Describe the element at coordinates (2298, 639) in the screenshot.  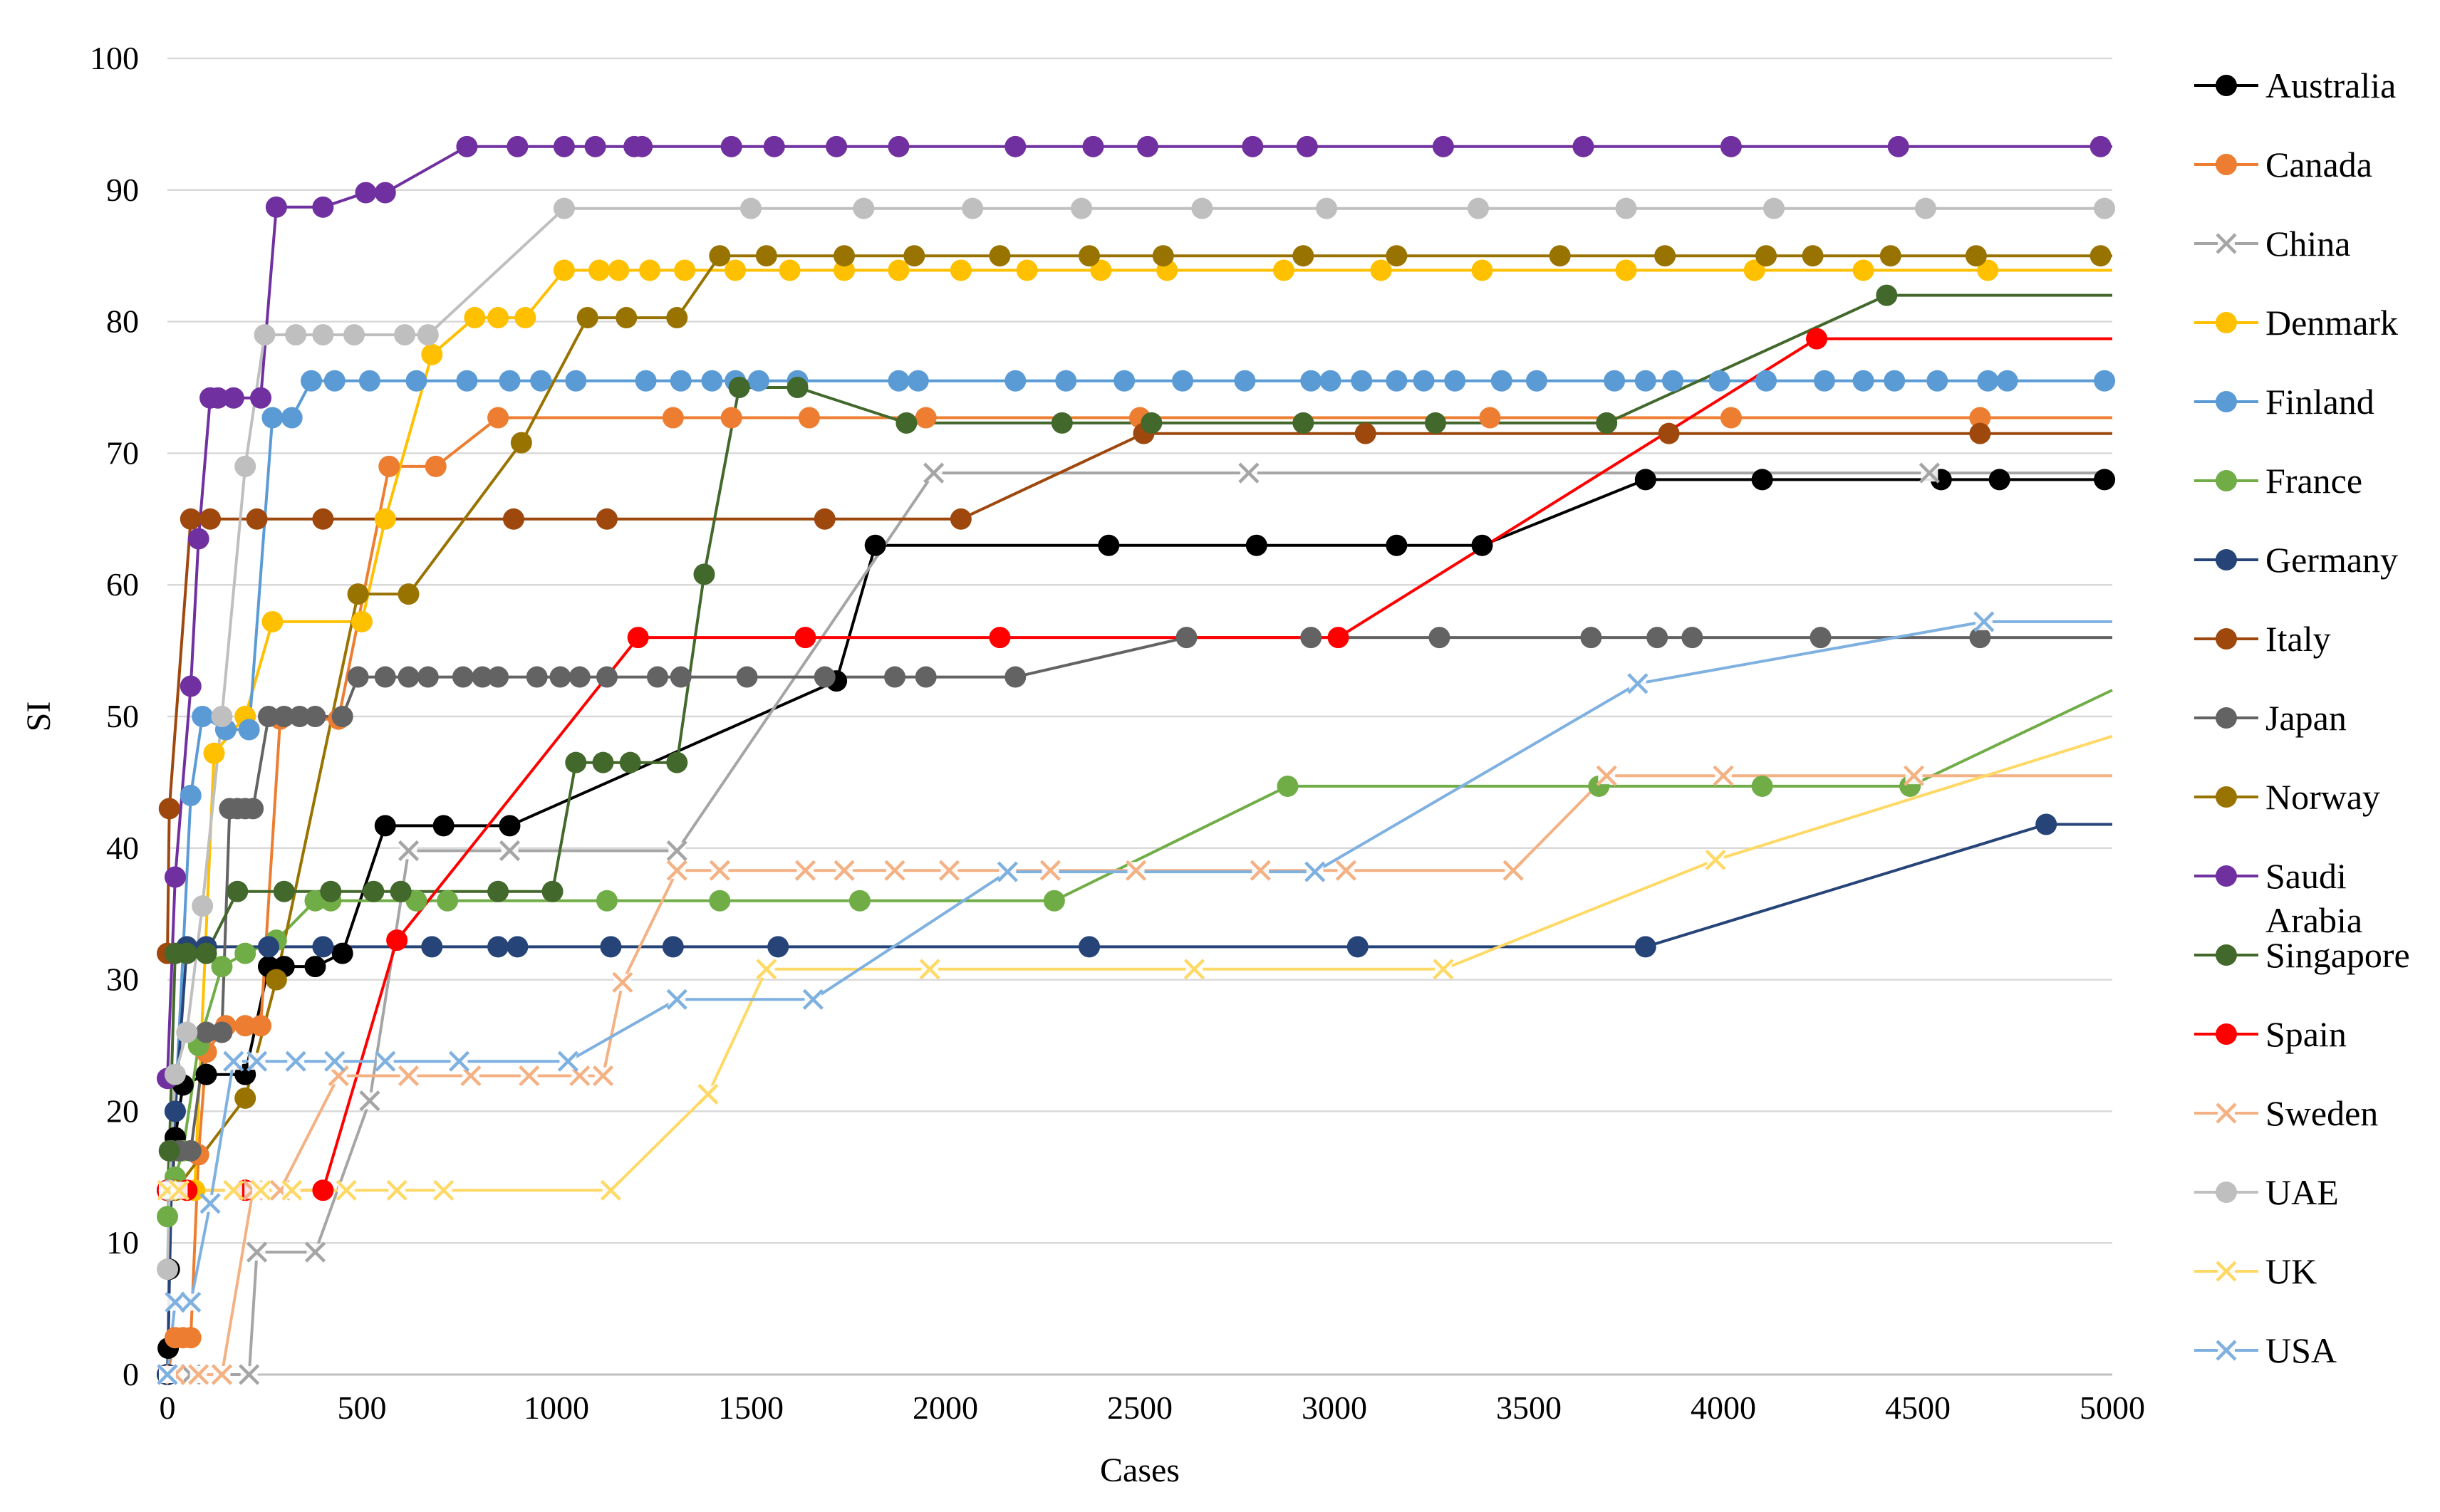
I see `legend-label-italy: Italy` at that location.